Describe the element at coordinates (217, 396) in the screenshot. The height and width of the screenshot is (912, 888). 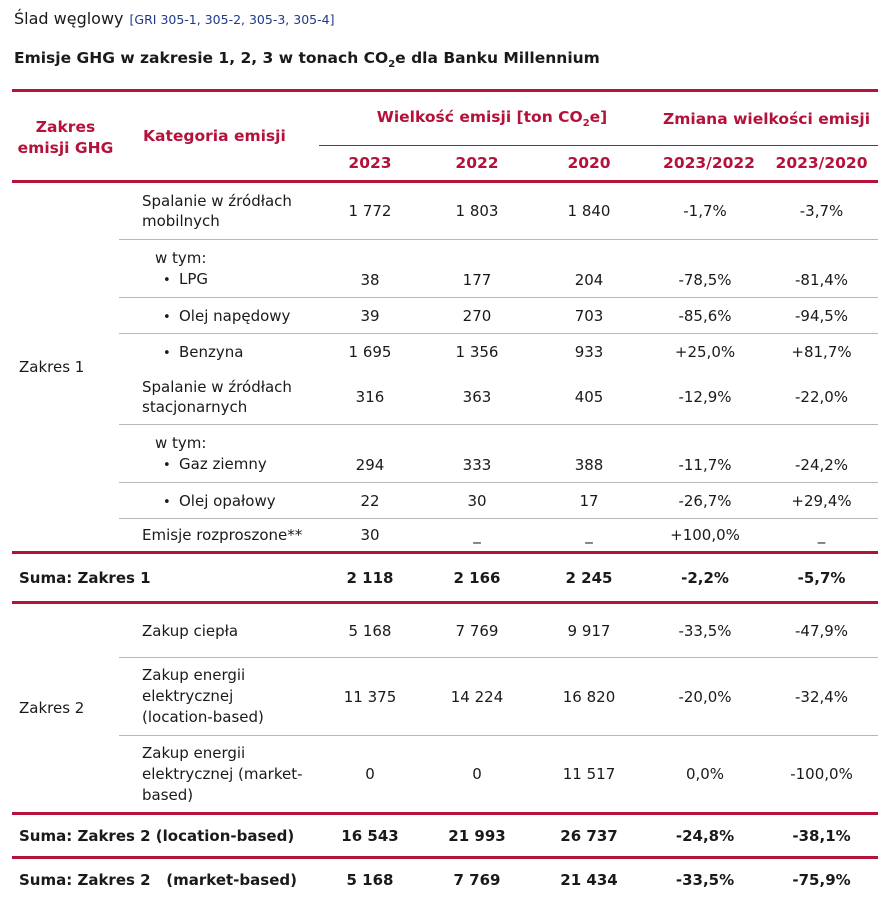
I see `category-cell: Spalanie w źródłach stacjonarnych` at that location.